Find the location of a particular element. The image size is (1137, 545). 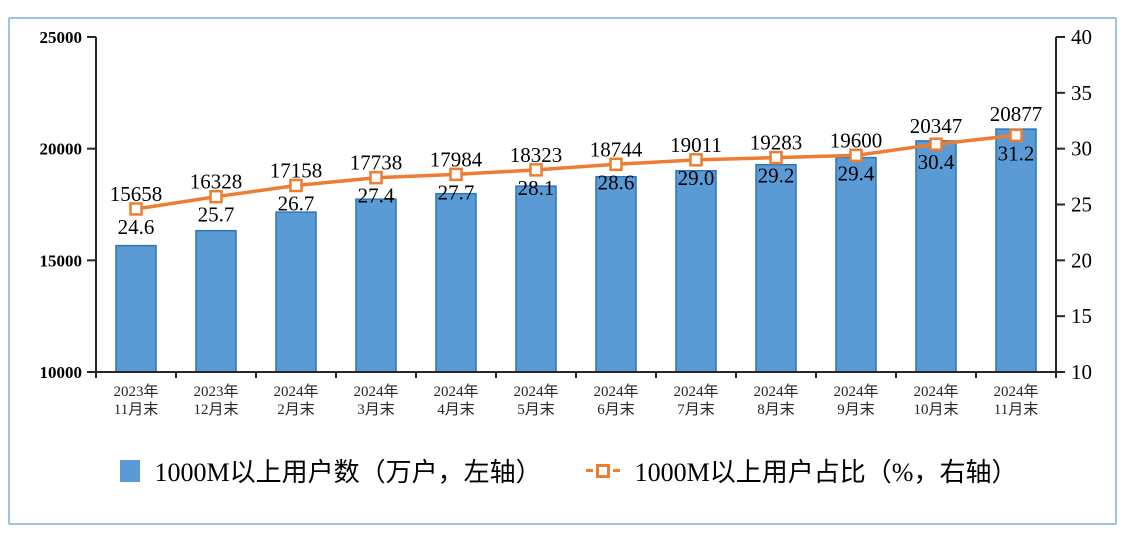

line-value-label: 24.6 is located at coordinates (136, 227).